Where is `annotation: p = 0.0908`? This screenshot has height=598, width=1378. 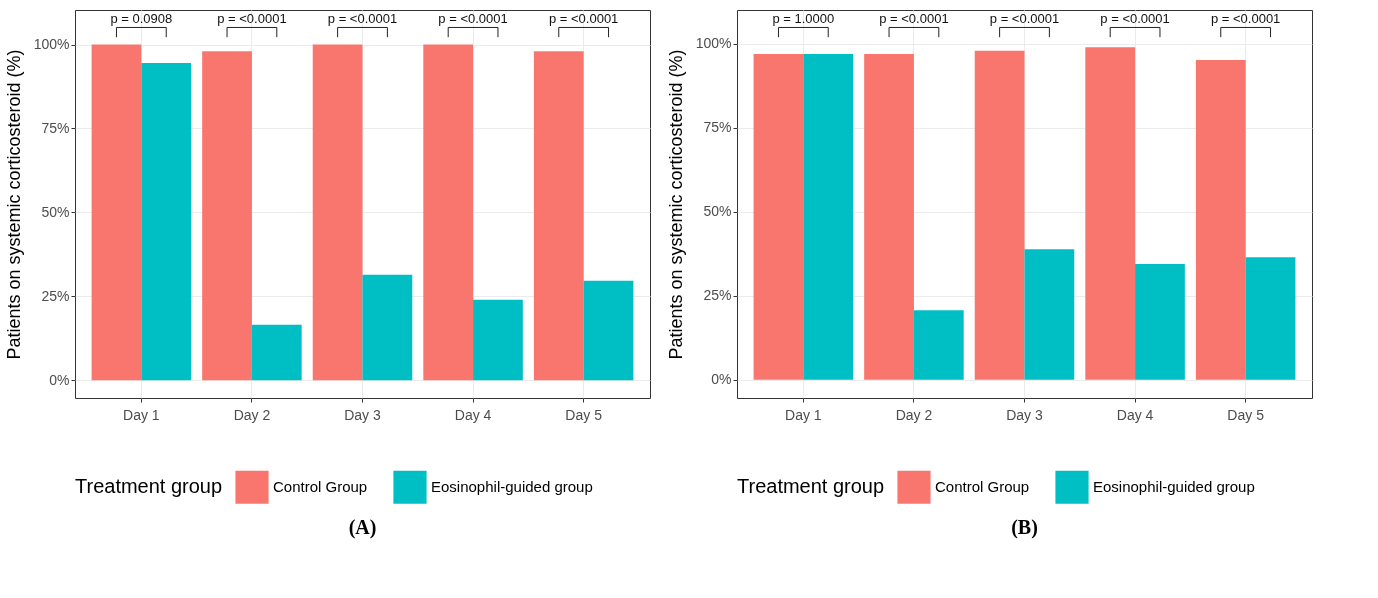
annotation: p = 0.0908 is located at coordinates (141, 19).